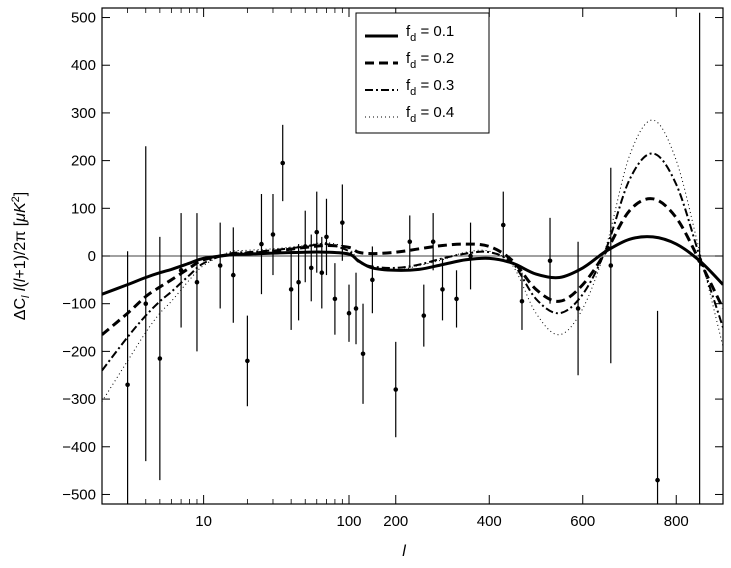 This screenshot has height=568, width=731. What do you see at coordinates (430, 33) in the screenshot?
I see `legend-label-1: fd = 0.1` at bounding box center [430, 33].